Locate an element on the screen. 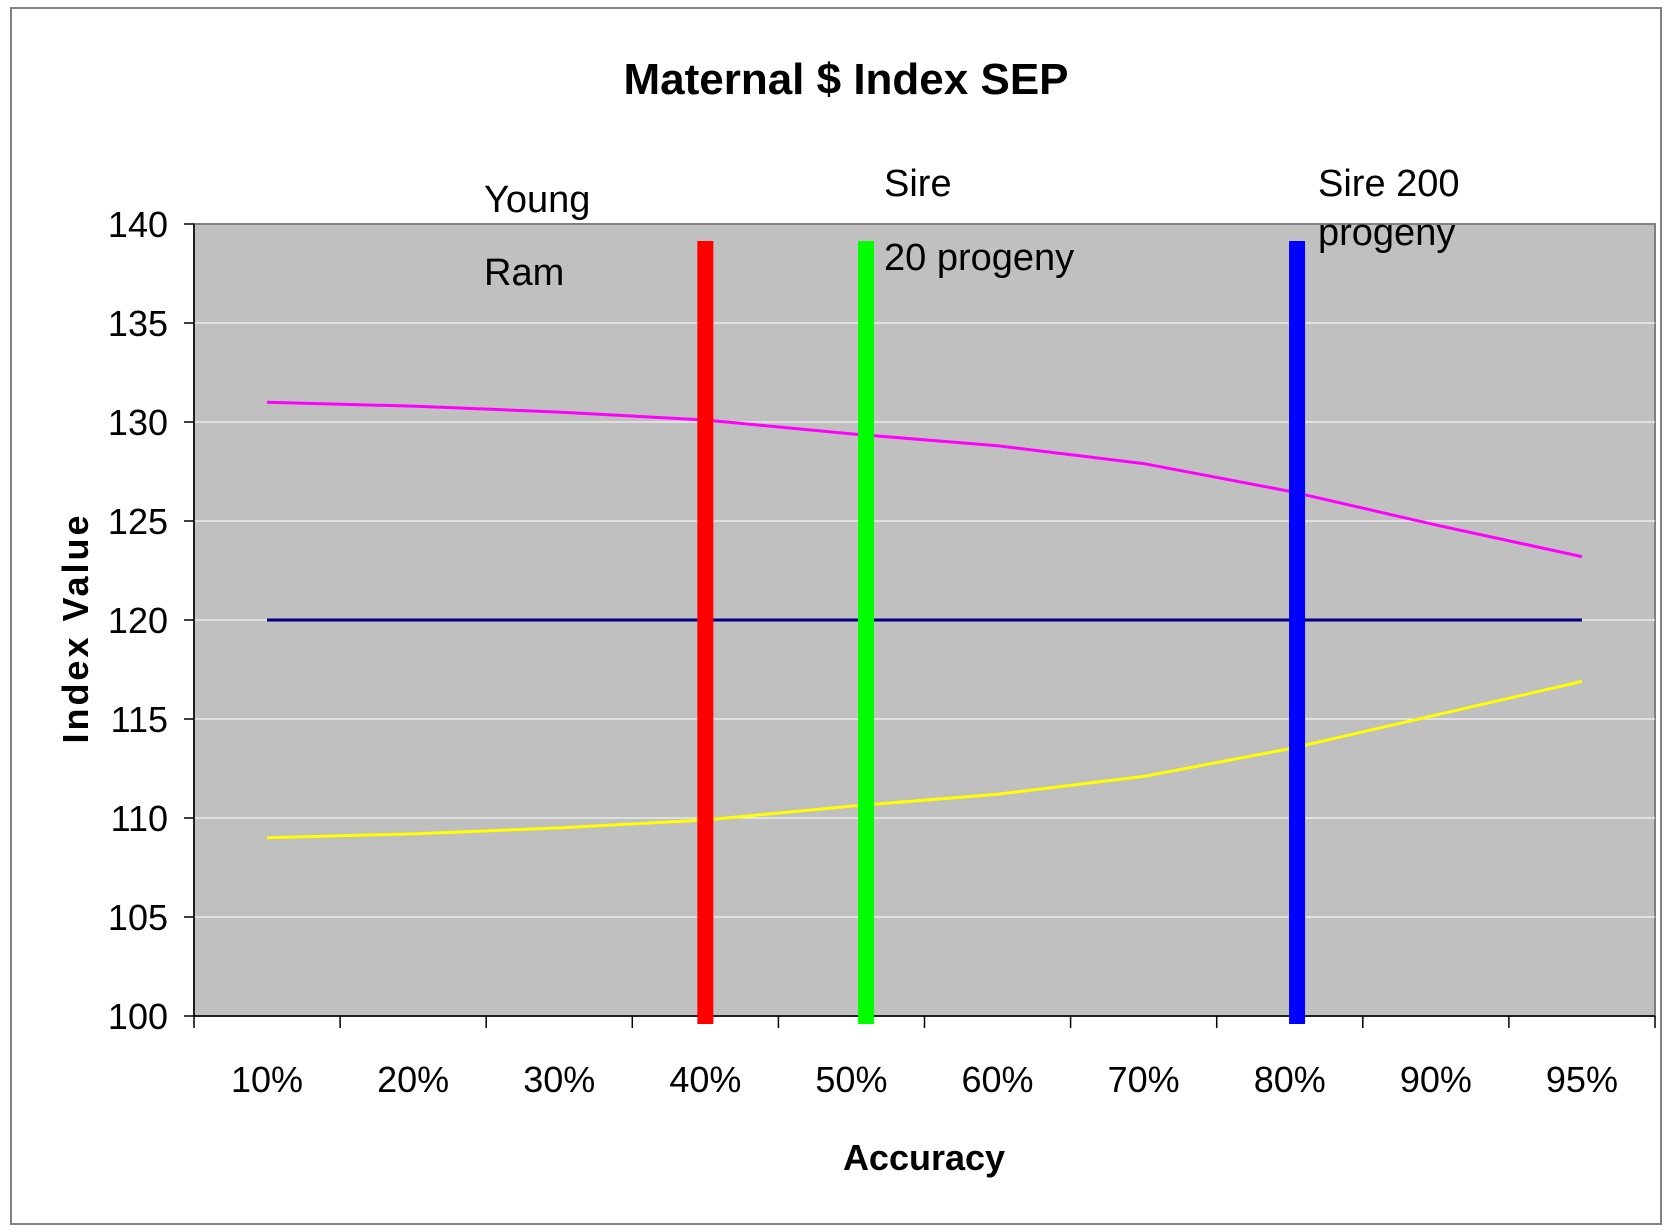  chart-title: Maternal $ Index SEP is located at coordinates (845, 79).